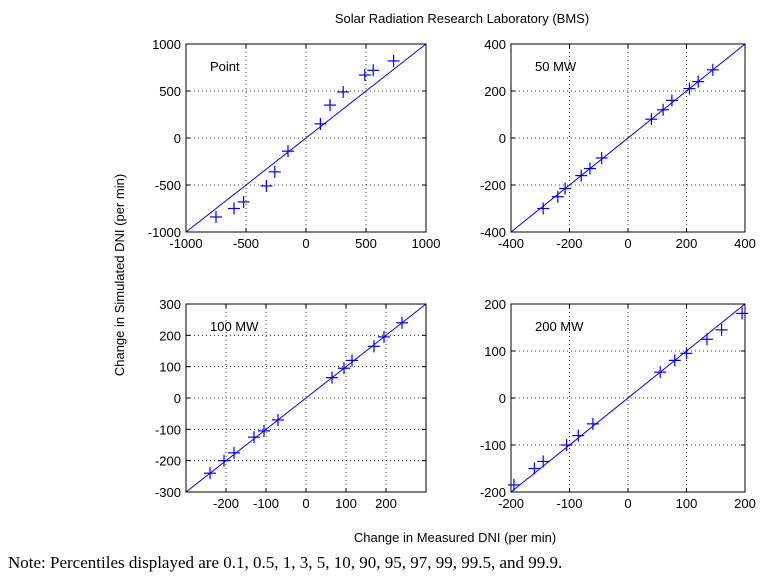 This screenshot has width=779, height=583. Describe the element at coordinates (166, 44) in the screenshot. I see `y-tick-label: 1000` at that location.